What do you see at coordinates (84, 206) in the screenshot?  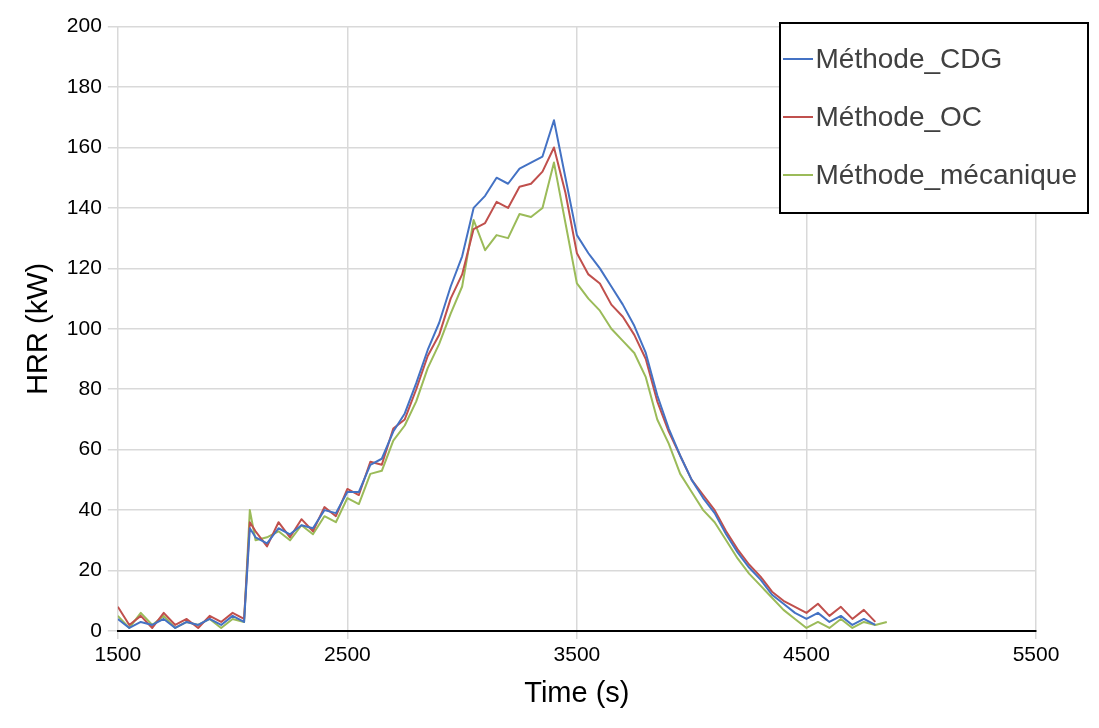 I see `y-tick-label: 140` at bounding box center [84, 206].